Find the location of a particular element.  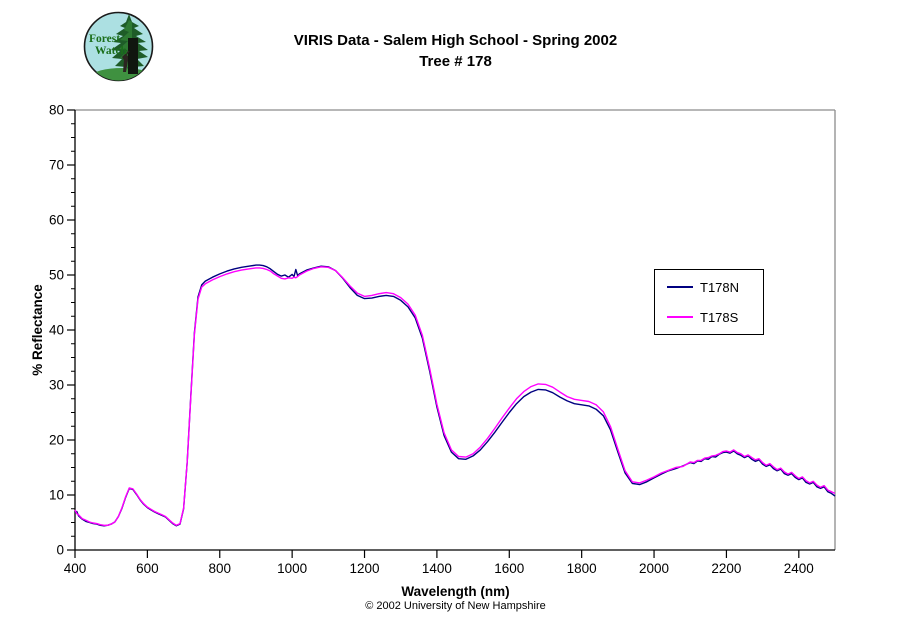

legend: T178N T178S is located at coordinates (709, 302).